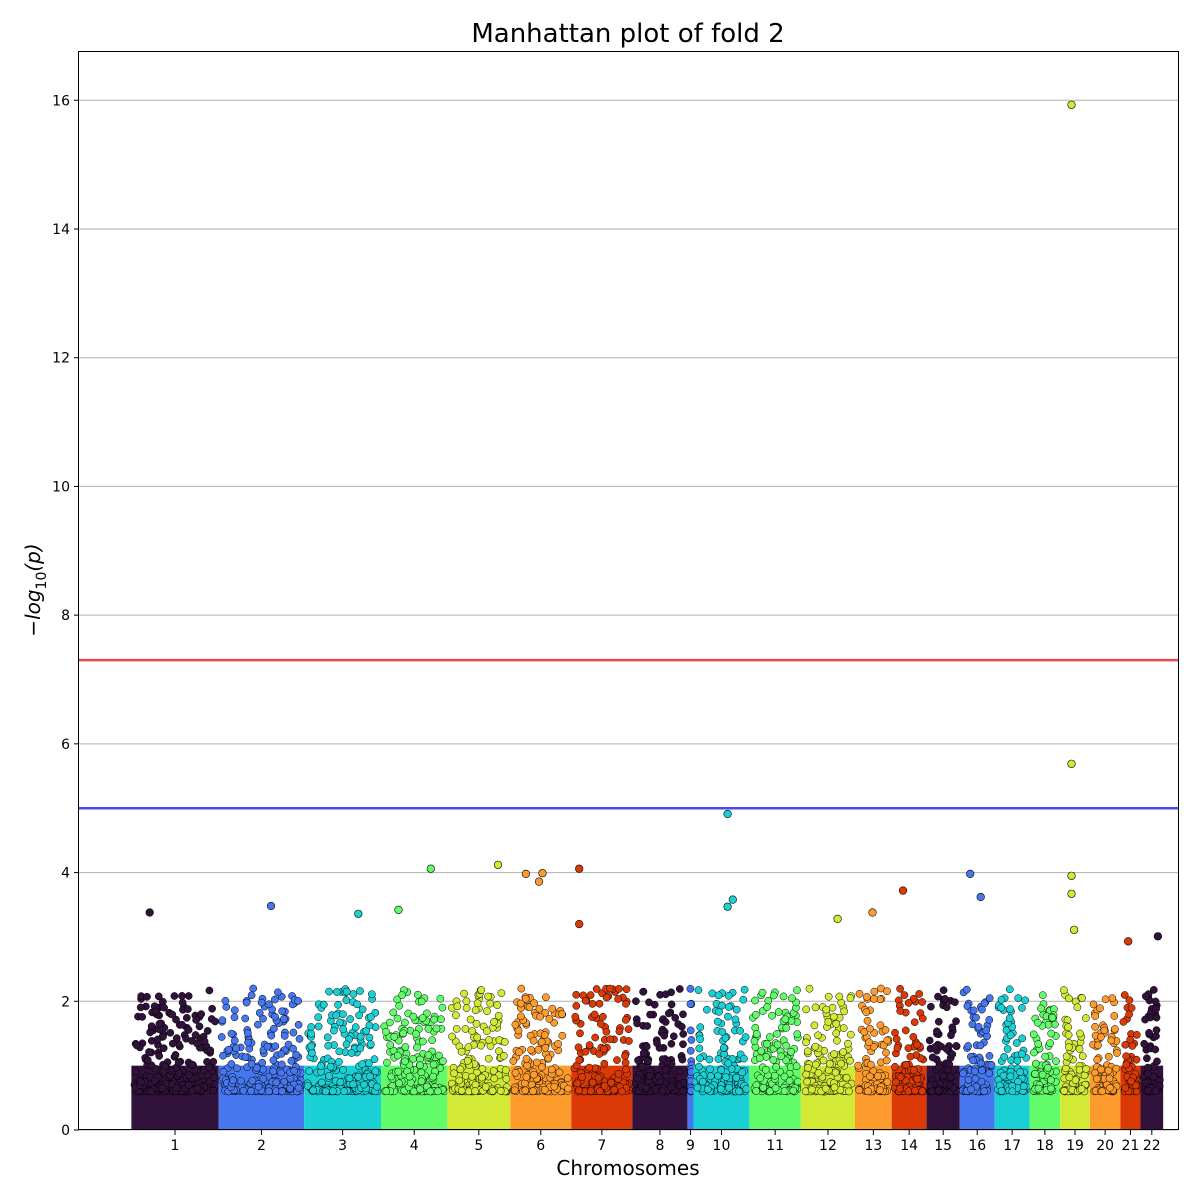  Describe the element at coordinates (65, 616) in the screenshot. I see `y-tick-label: 8` at that location.